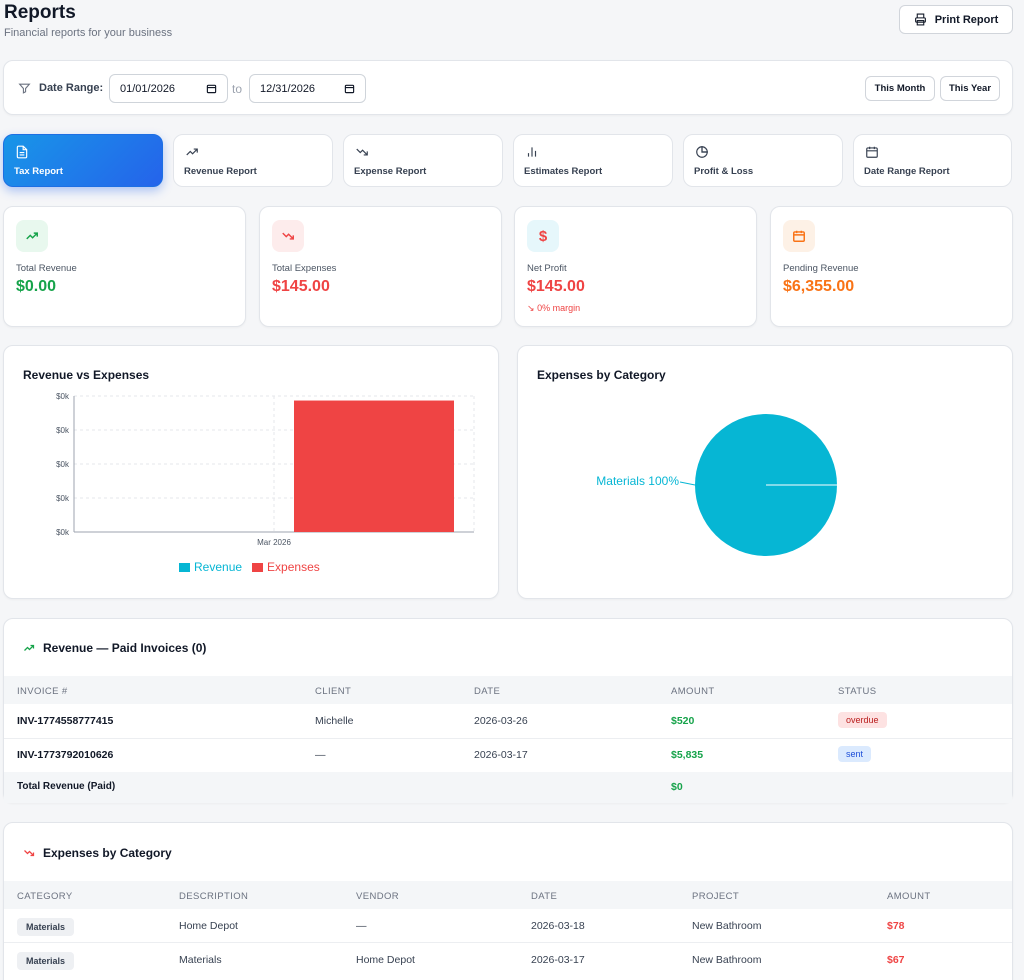 The height and width of the screenshot is (980, 1024). Describe the element at coordinates (683, 721) in the screenshot. I see `amount: $520` at that location.